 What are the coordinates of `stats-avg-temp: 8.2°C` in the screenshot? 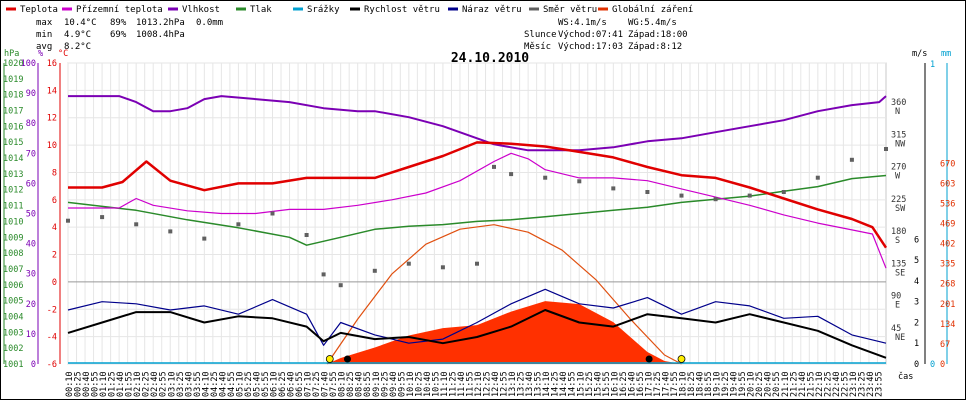 It's located at (77, 47).